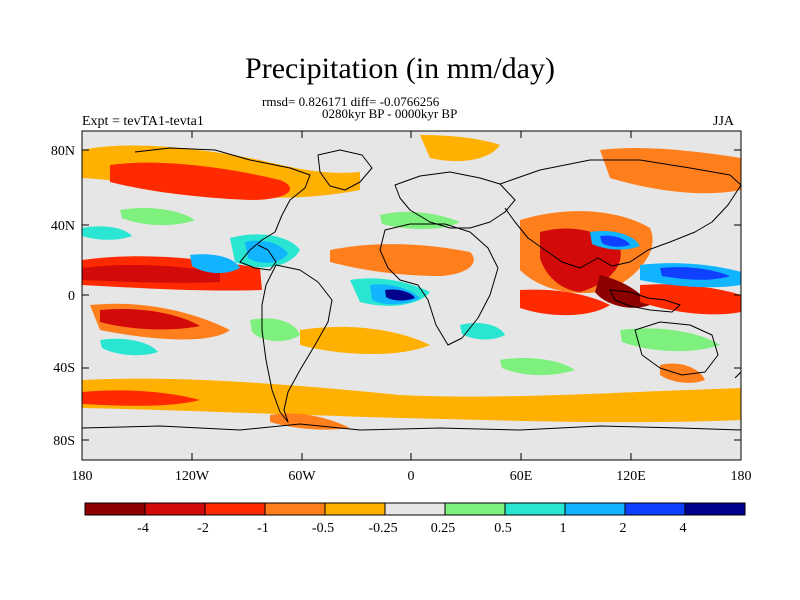 The width and height of the screenshot is (800, 600). What do you see at coordinates (82, 476) in the screenshot?
I see `lon-label-180w: 180` at bounding box center [82, 476].